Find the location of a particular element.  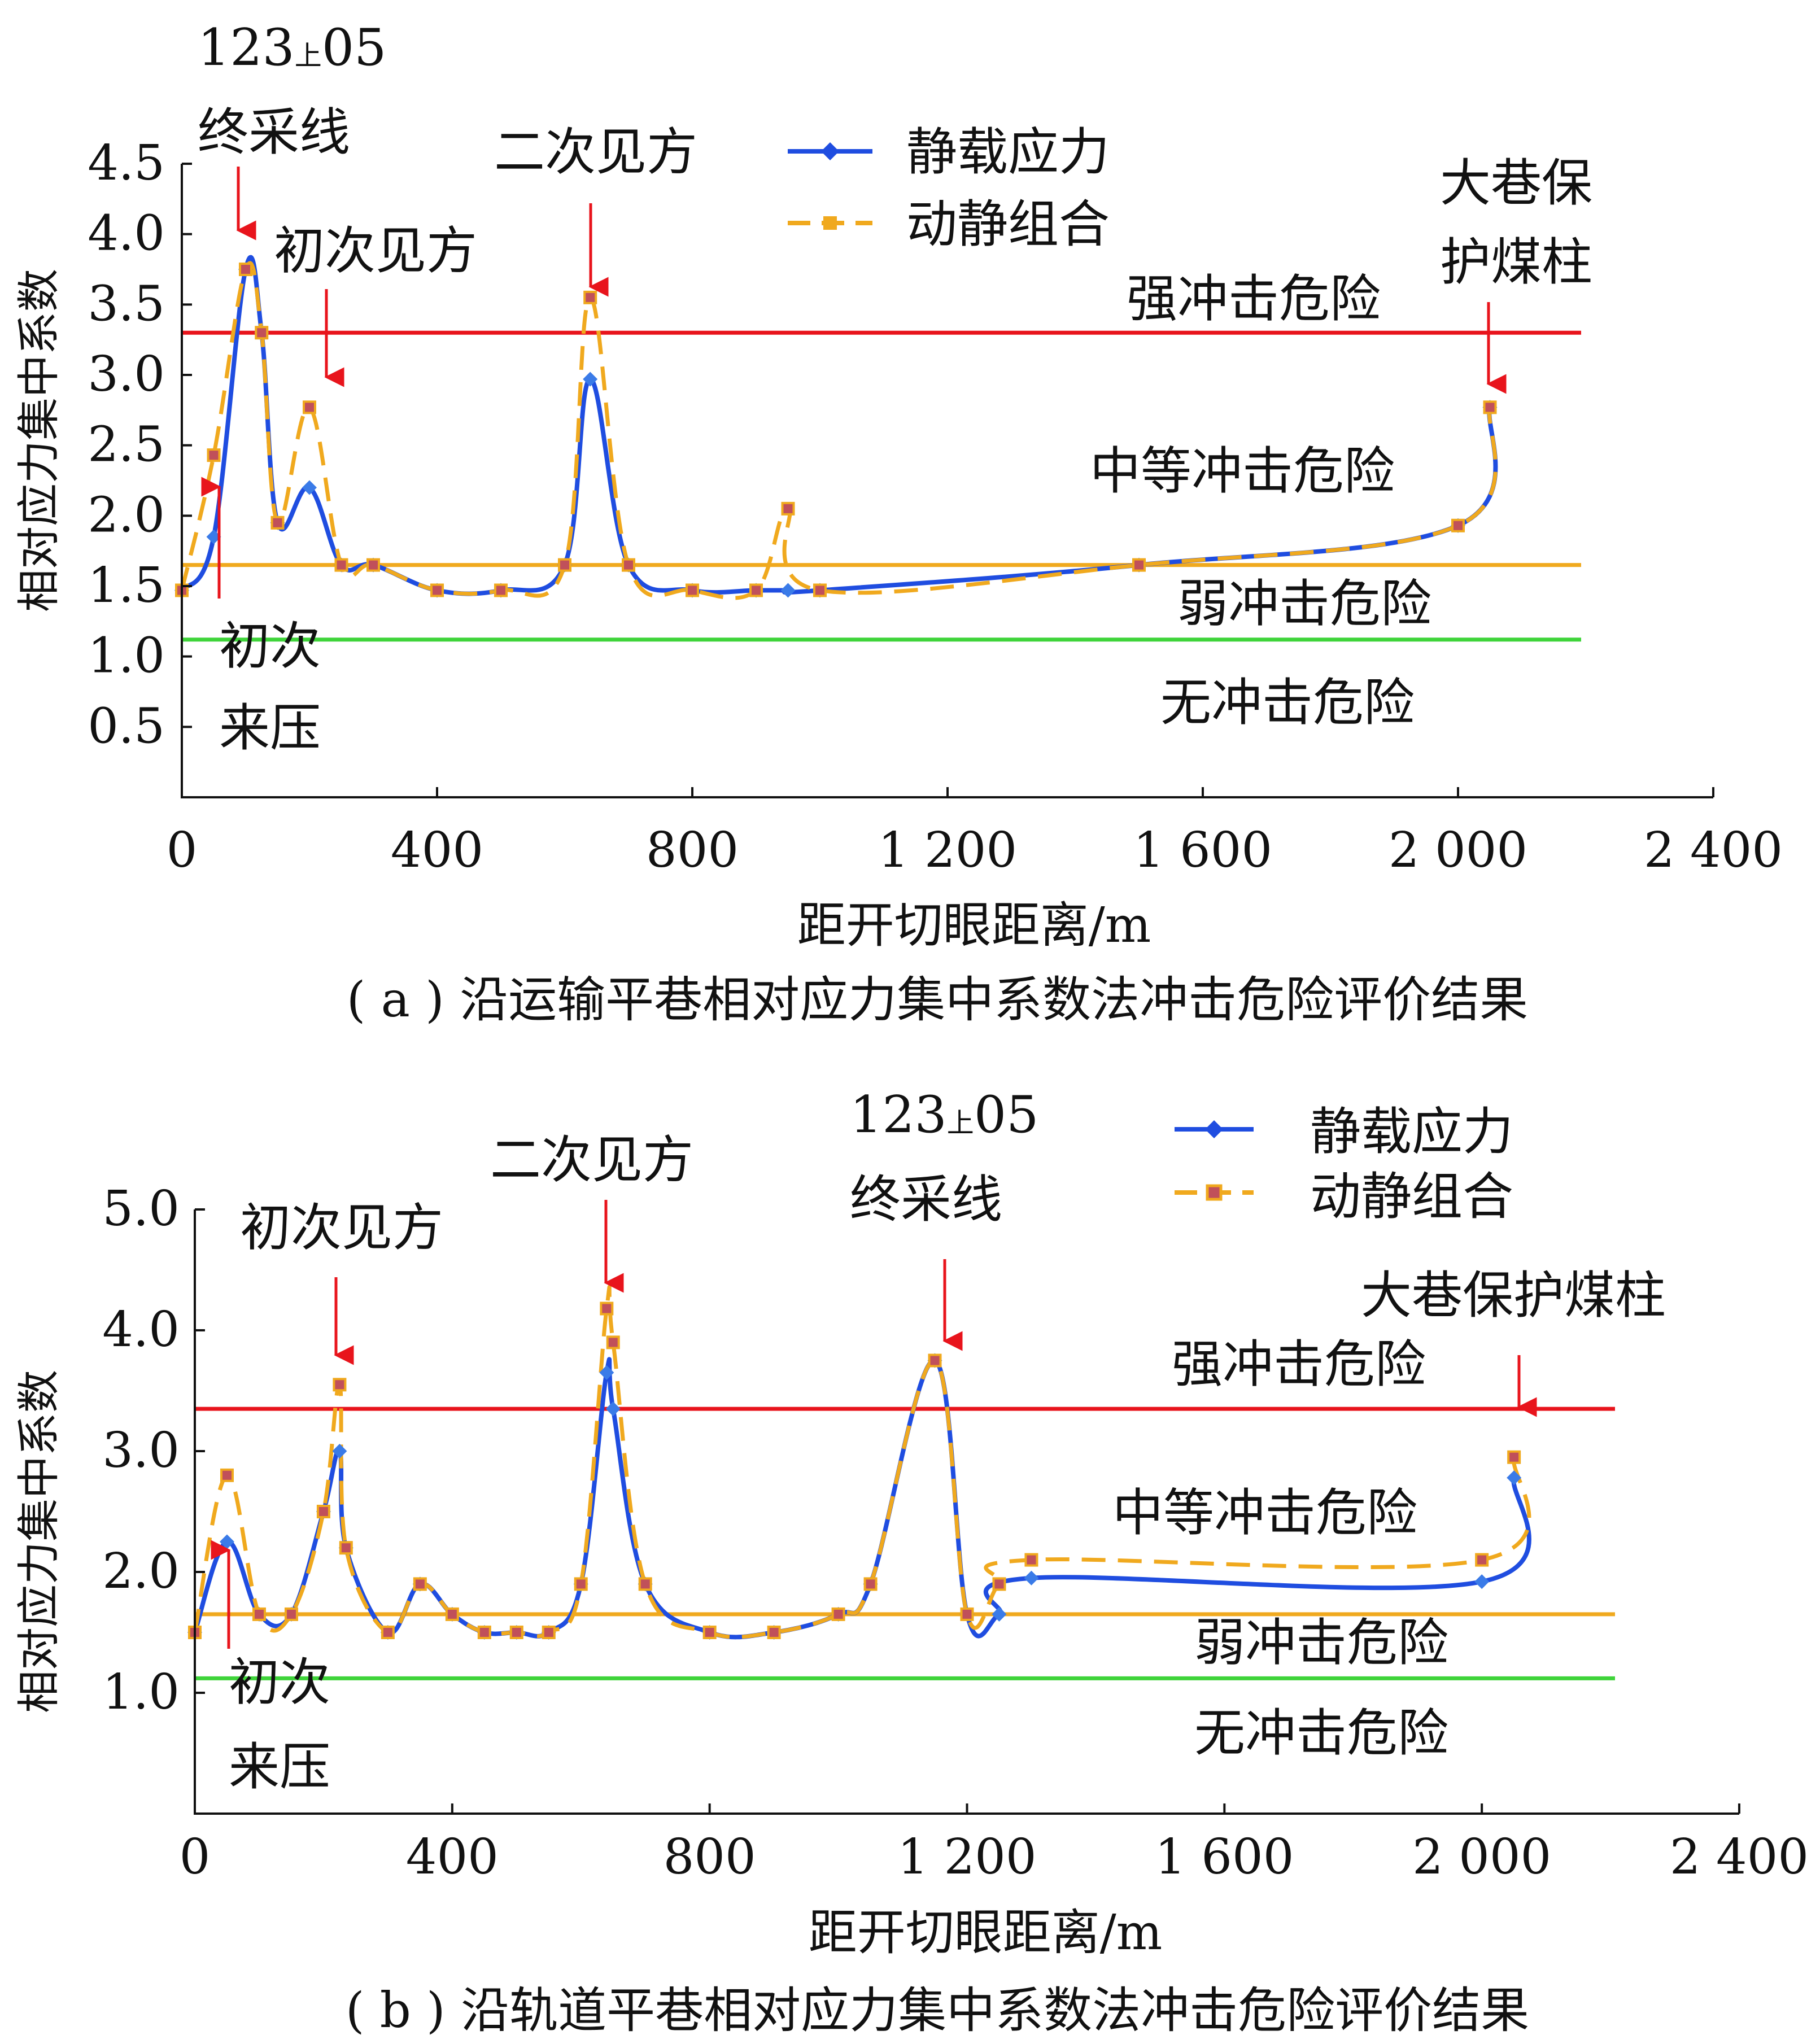

x-tick-label-a: 1 200 is located at coordinates (947, 850).